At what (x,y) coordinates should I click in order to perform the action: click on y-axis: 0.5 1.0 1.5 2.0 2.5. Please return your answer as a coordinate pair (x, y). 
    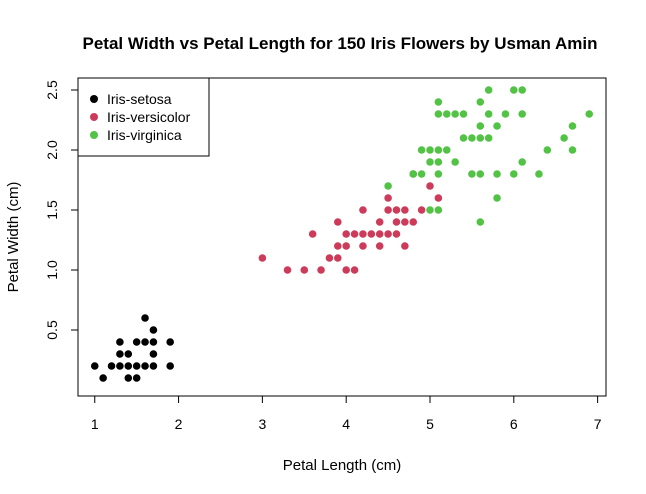
    Looking at the image, I should click on (61, 210).